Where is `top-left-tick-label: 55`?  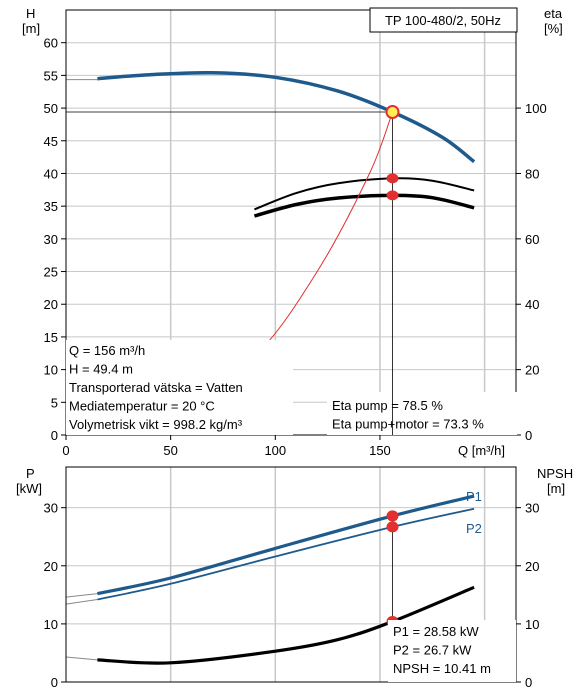
top-left-tick-label: 55 is located at coordinates (51, 75).